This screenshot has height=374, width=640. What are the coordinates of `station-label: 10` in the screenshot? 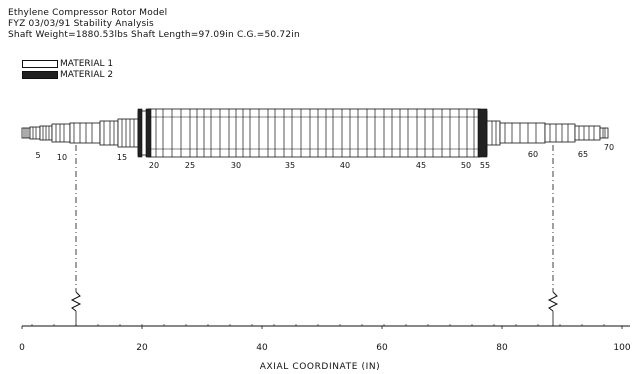 It's located at (62, 157).